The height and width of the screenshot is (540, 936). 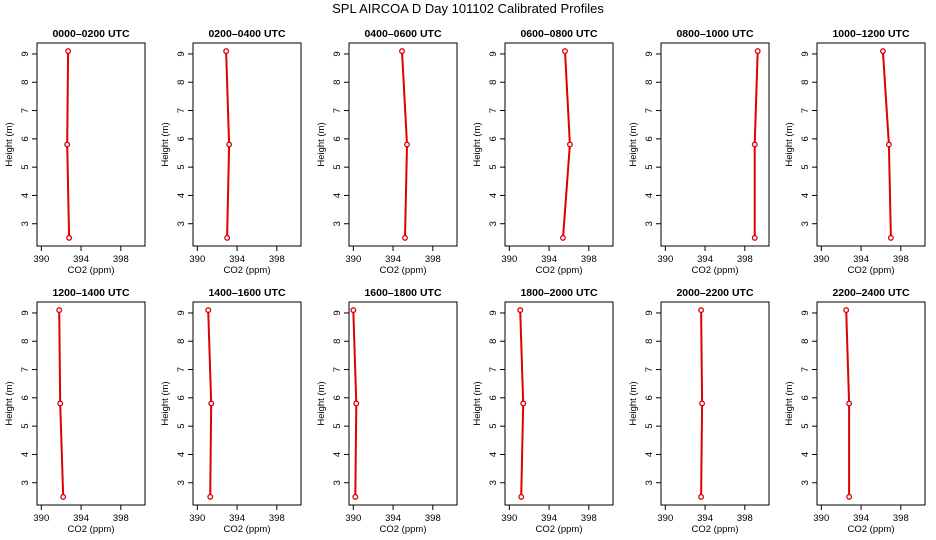 I want to click on panel-title: 2200–2400 UTC, so click(x=870, y=293).